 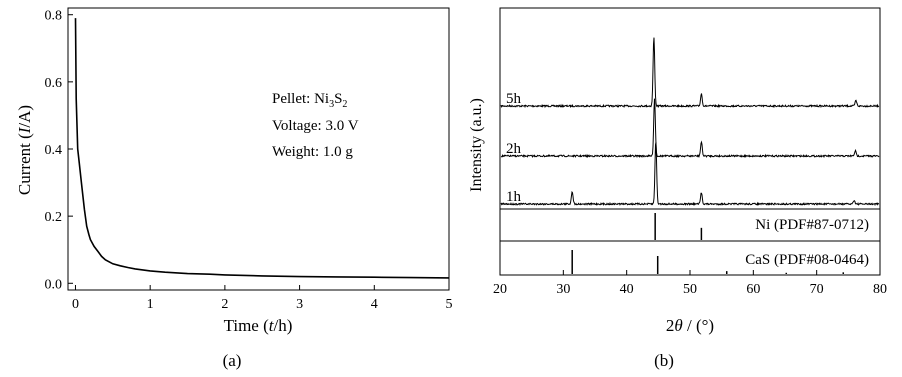 What do you see at coordinates (262, 298) in the screenshot?
I see `panel-a-x-ticks: 0 1 2 3 4 5` at bounding box center [262, 298].